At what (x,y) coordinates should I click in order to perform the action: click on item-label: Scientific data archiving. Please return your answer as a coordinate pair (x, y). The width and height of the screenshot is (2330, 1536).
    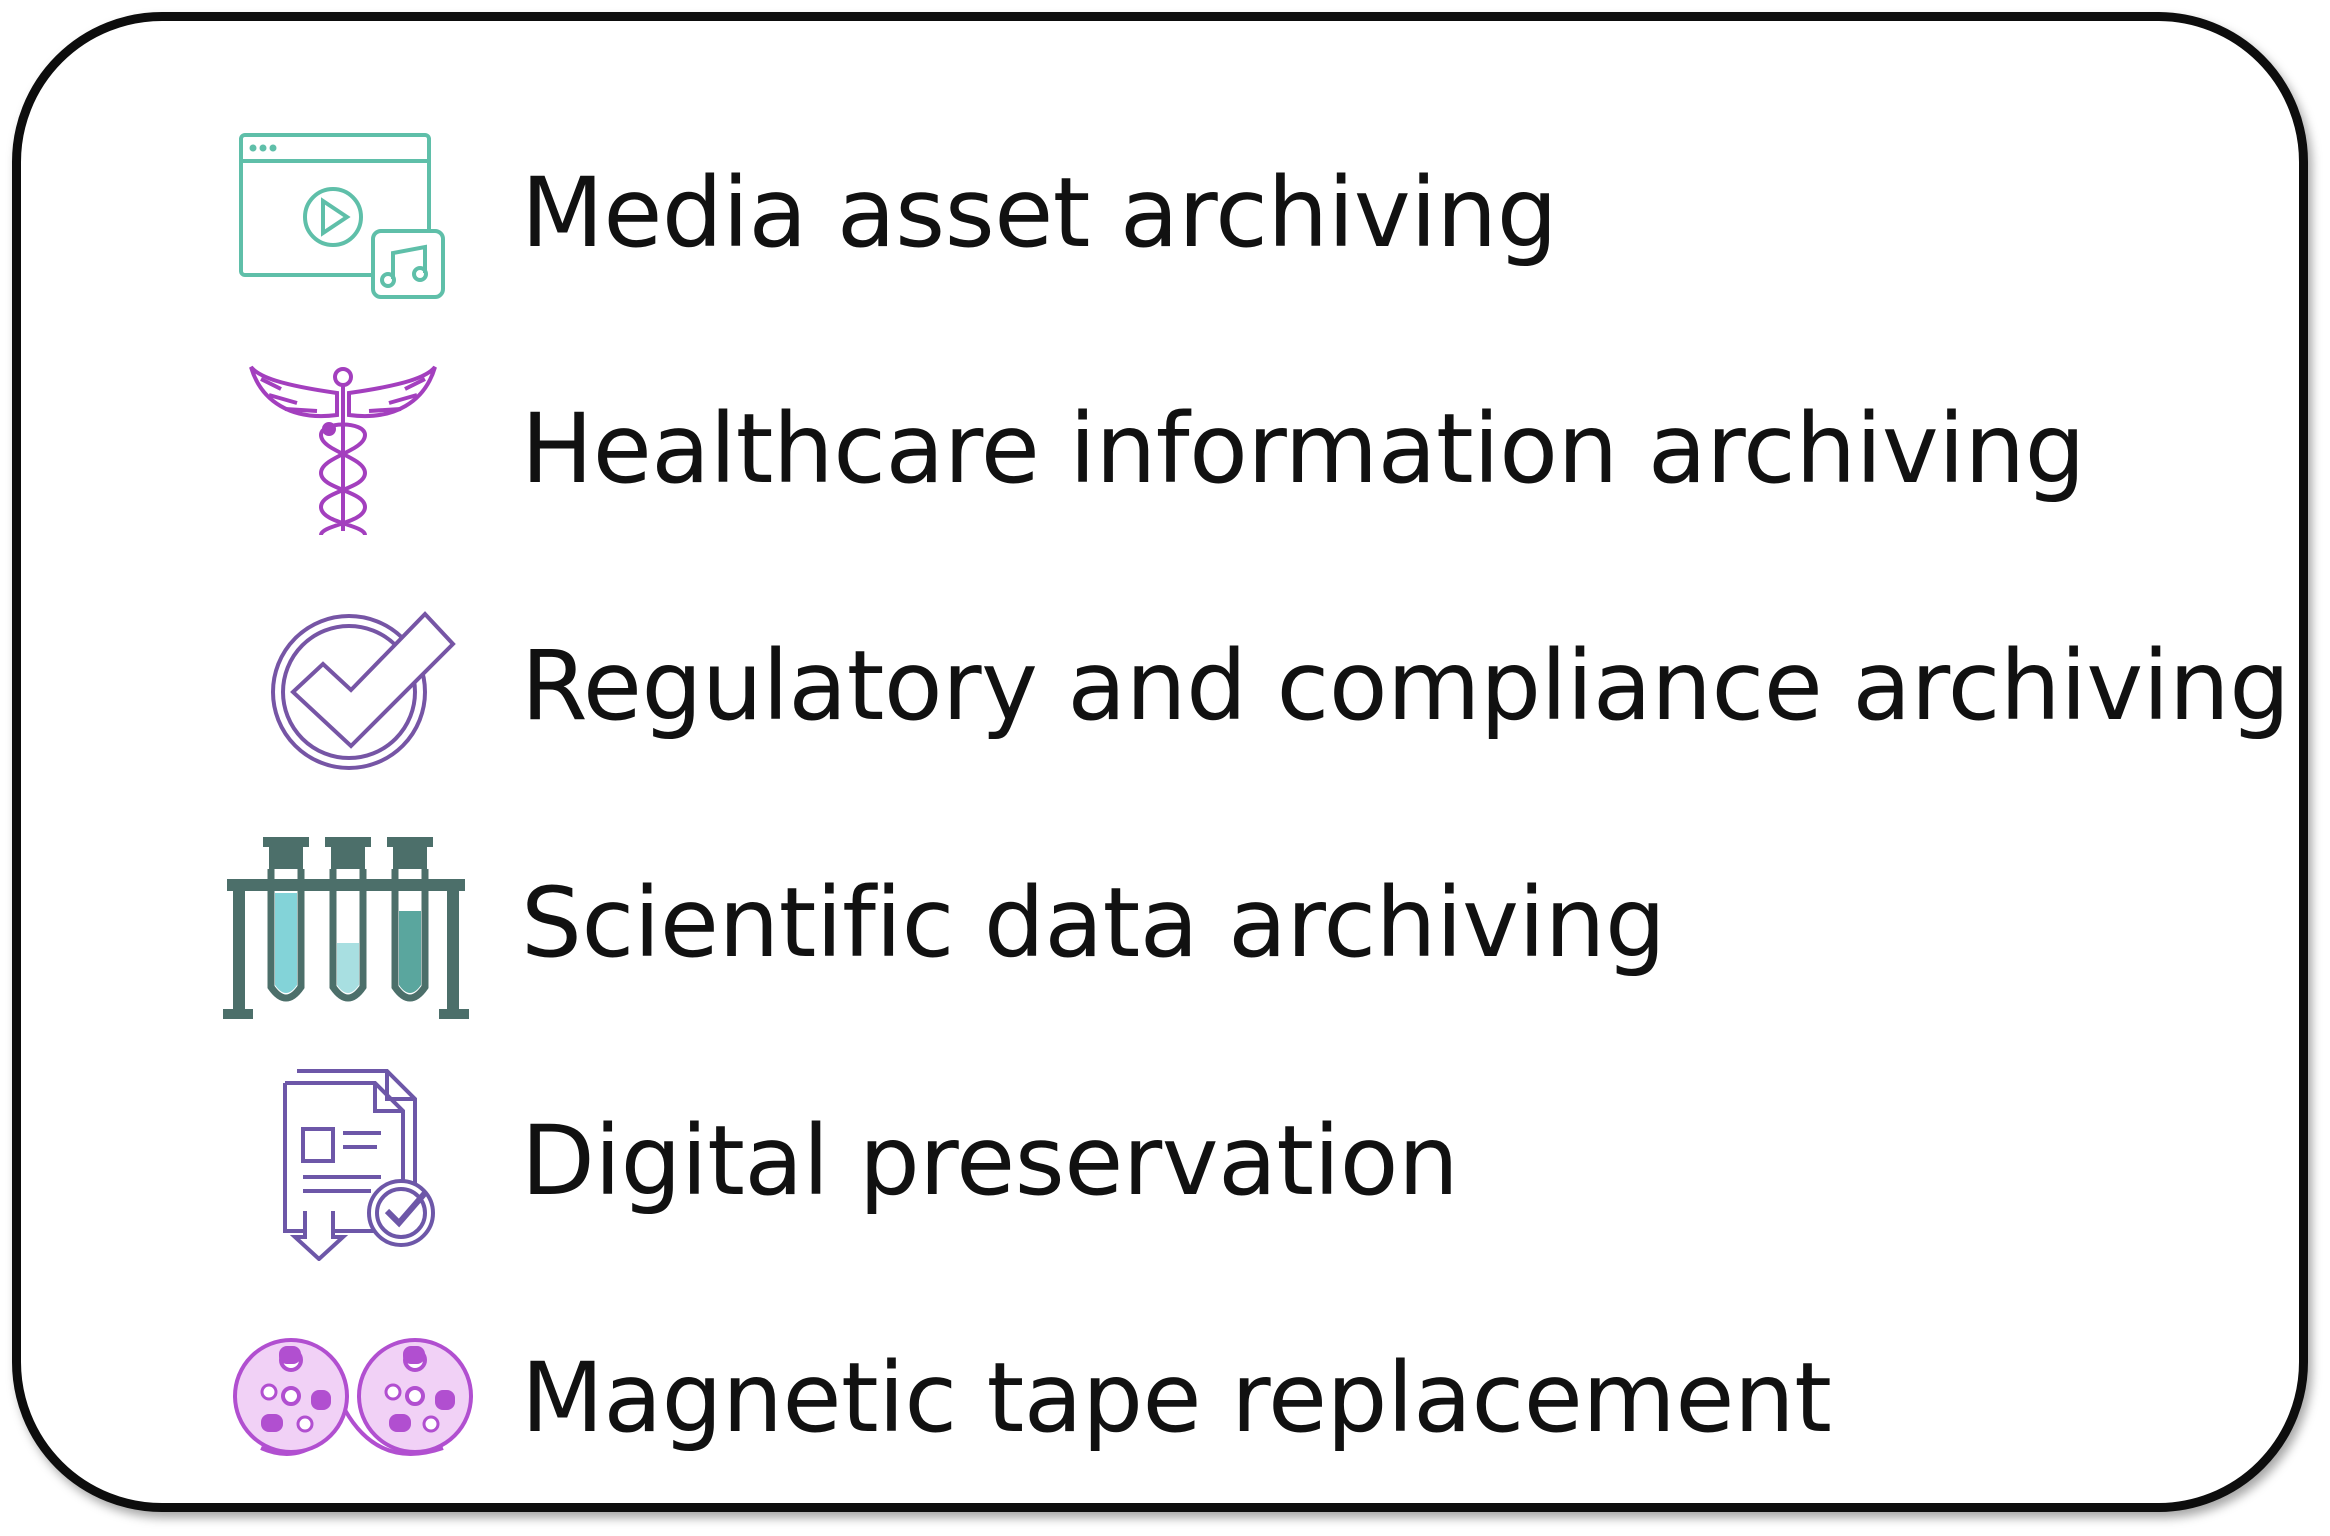
    Looking at the image, I should click on (1093, 923).